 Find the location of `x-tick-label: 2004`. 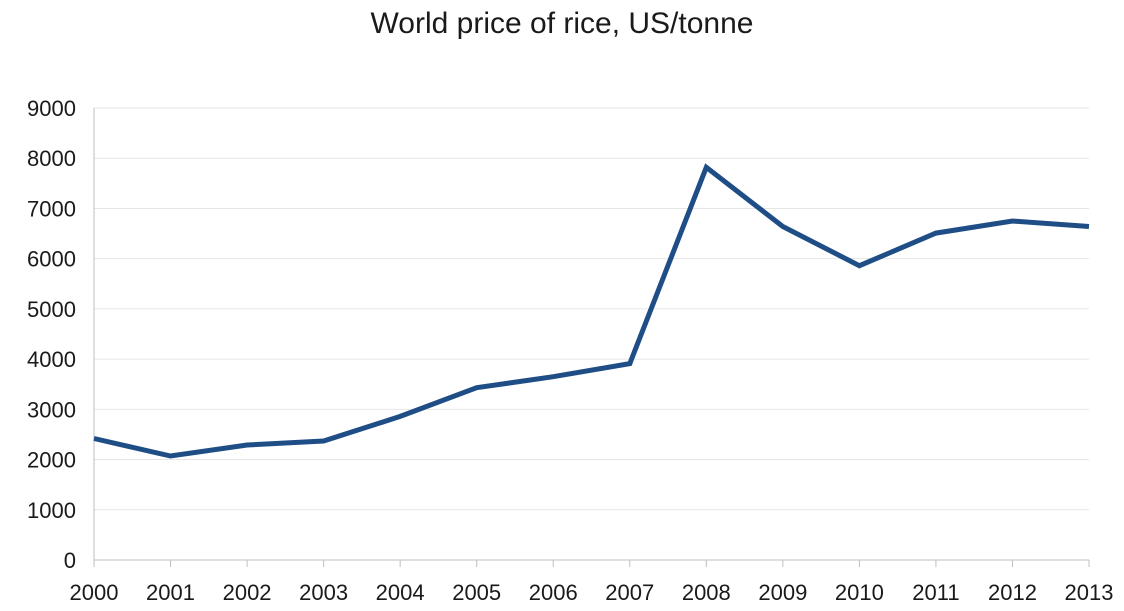

x-tick-label: 2004 is located at coordinates (400, 592).